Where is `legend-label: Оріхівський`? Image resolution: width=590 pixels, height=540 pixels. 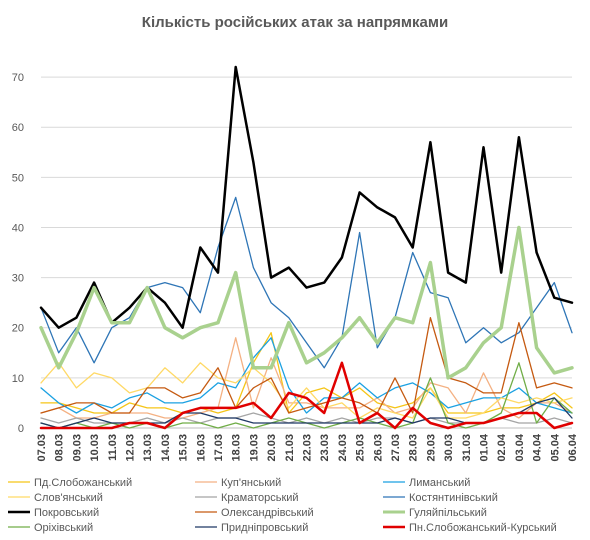
legend-label: Оріхівський is located at coordinates (63, 528).